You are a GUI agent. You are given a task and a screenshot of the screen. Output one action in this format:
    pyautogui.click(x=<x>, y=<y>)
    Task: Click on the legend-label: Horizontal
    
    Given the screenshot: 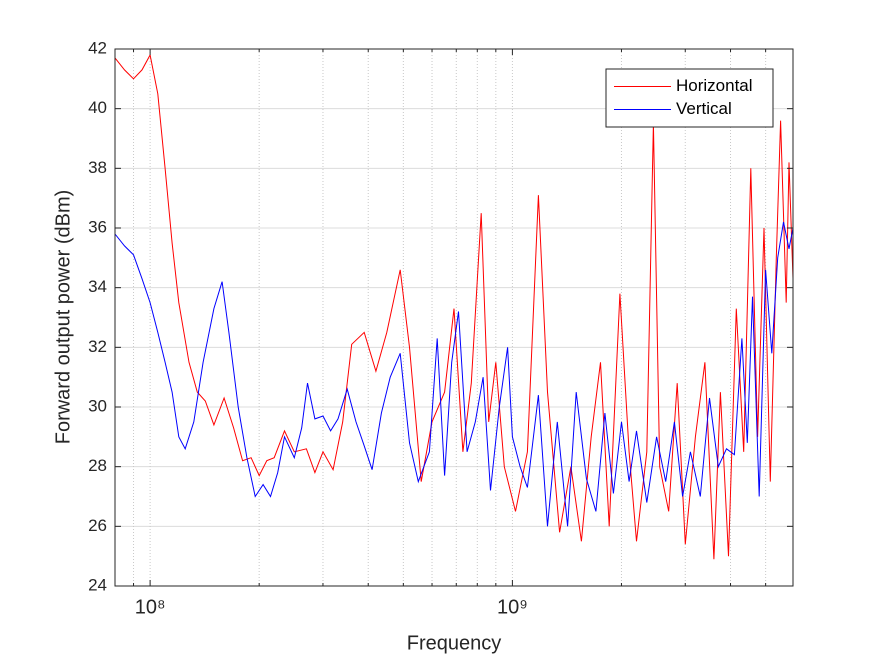 What is the action you would take?
    pyautogui.click(x=714, y=85)
    